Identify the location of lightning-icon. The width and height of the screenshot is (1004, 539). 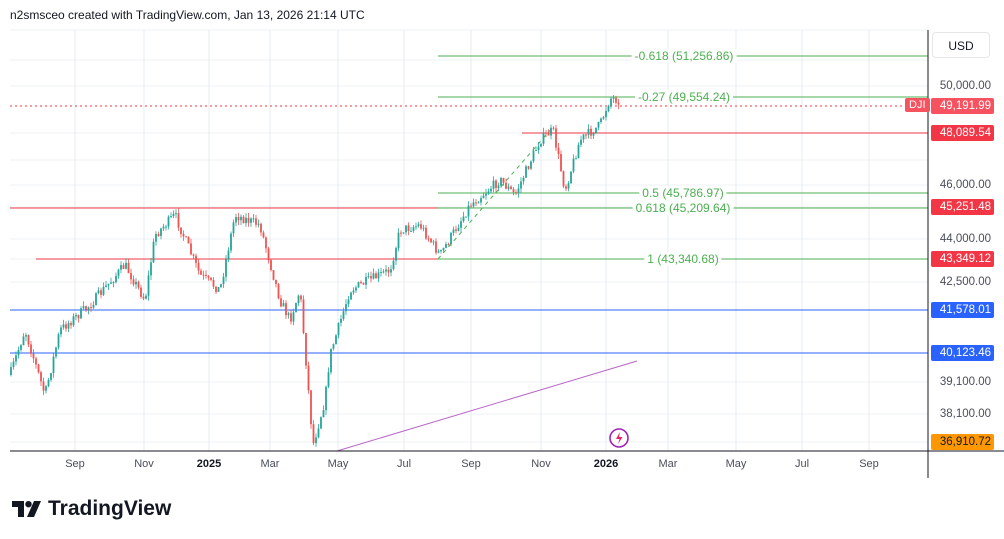
(619, 438).